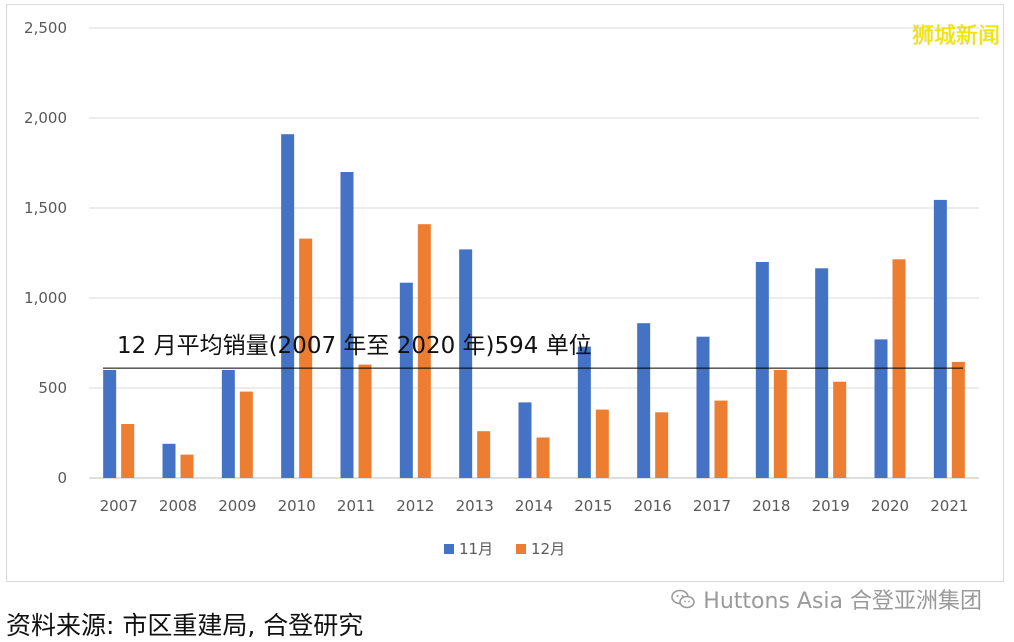 This screenshot has width=1014, height=642. Describe the element at coordinates (475, 506) in the screenshot. I see `x-tick-label: 2013` at that location.